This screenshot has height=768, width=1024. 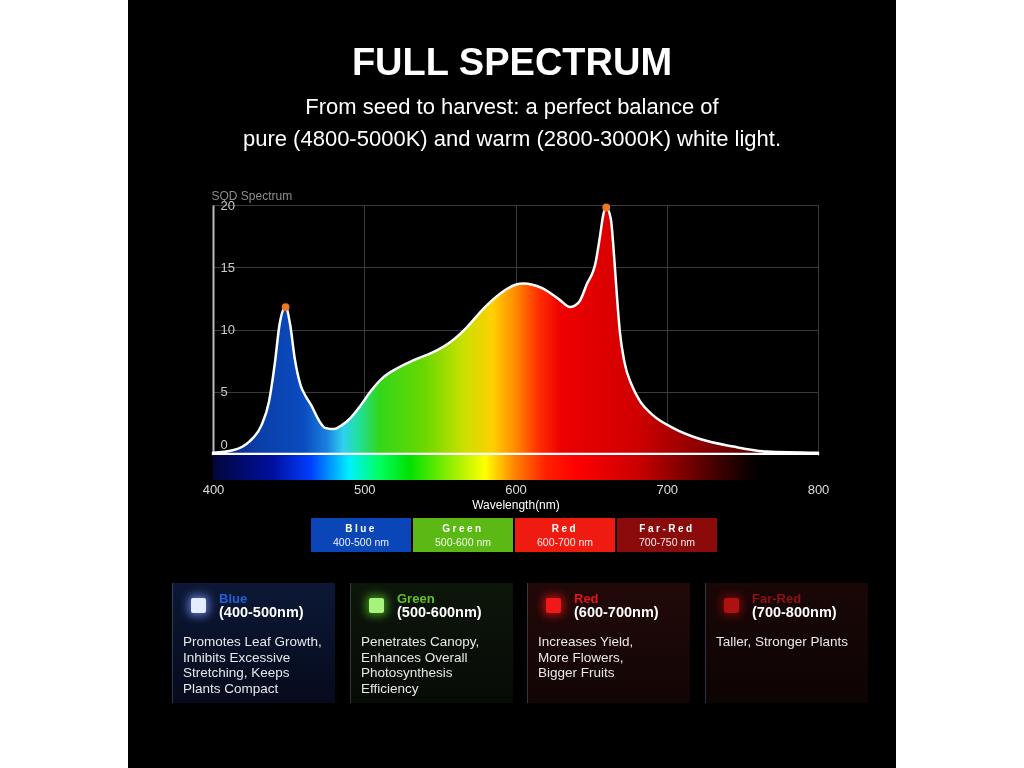 I want to click on info-card: Far-Red (700-800nm) Taller, Stronger Plants, so click(x=786, y=643).